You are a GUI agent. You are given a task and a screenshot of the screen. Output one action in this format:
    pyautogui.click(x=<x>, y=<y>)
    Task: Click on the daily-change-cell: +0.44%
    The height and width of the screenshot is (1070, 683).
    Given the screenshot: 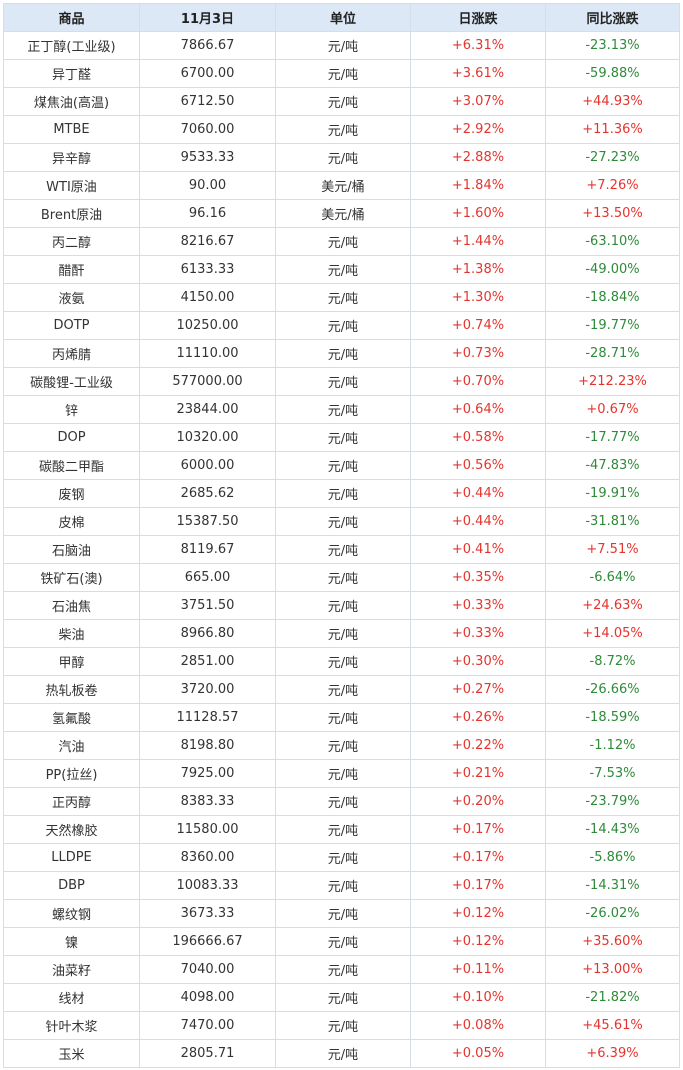 What is the action you would take?
    pyautogui.click(x=478, y=493)
    